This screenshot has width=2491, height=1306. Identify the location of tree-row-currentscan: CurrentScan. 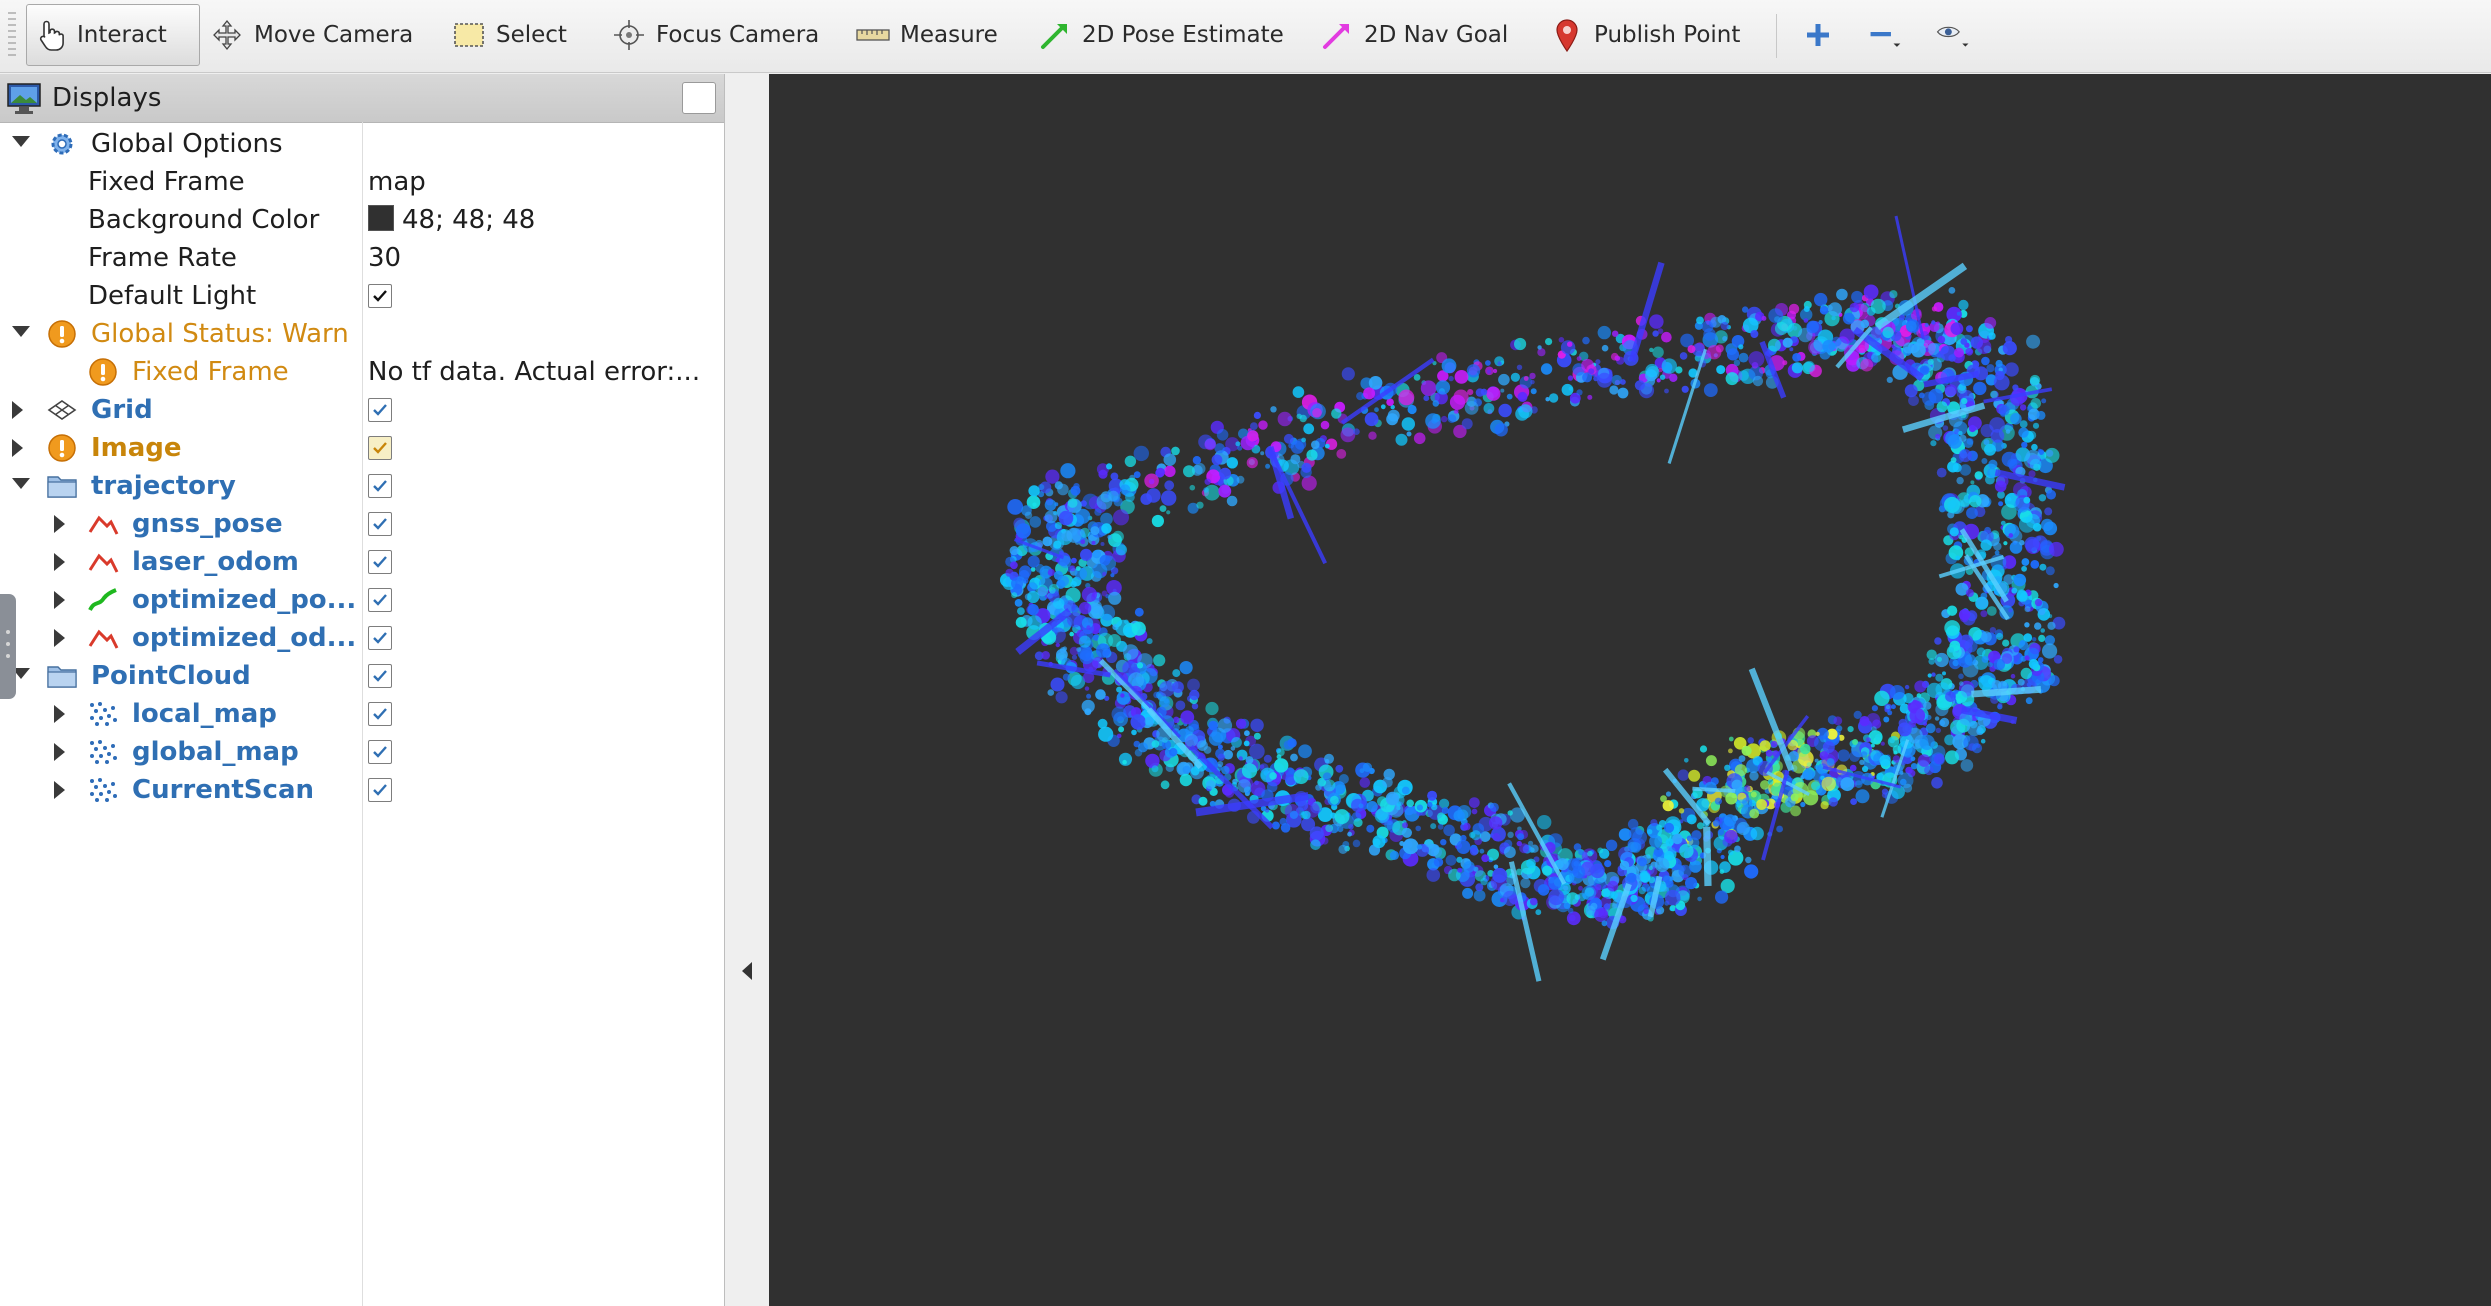
(362, 790).